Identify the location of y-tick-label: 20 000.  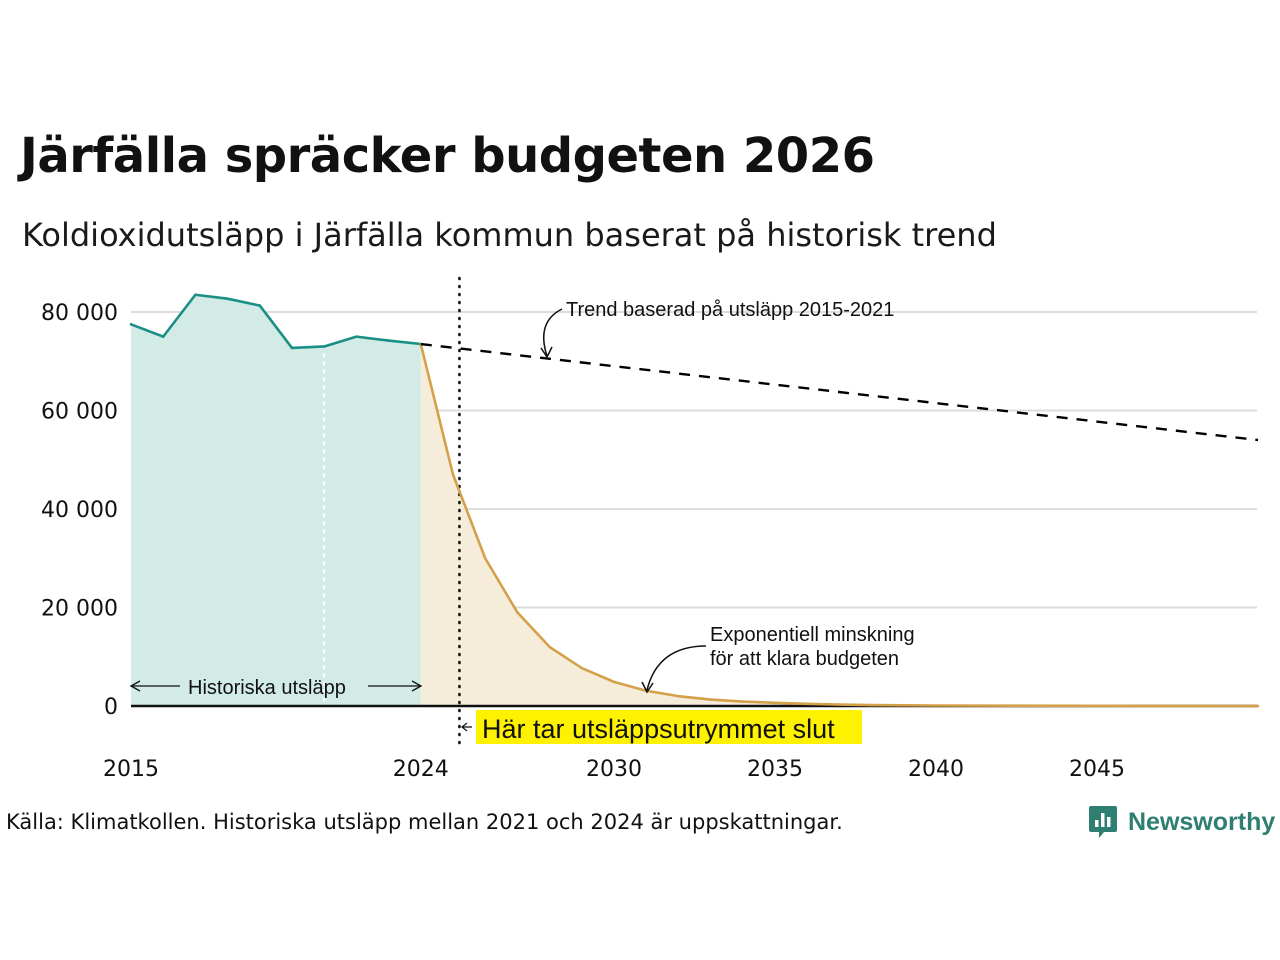
(79, 609).